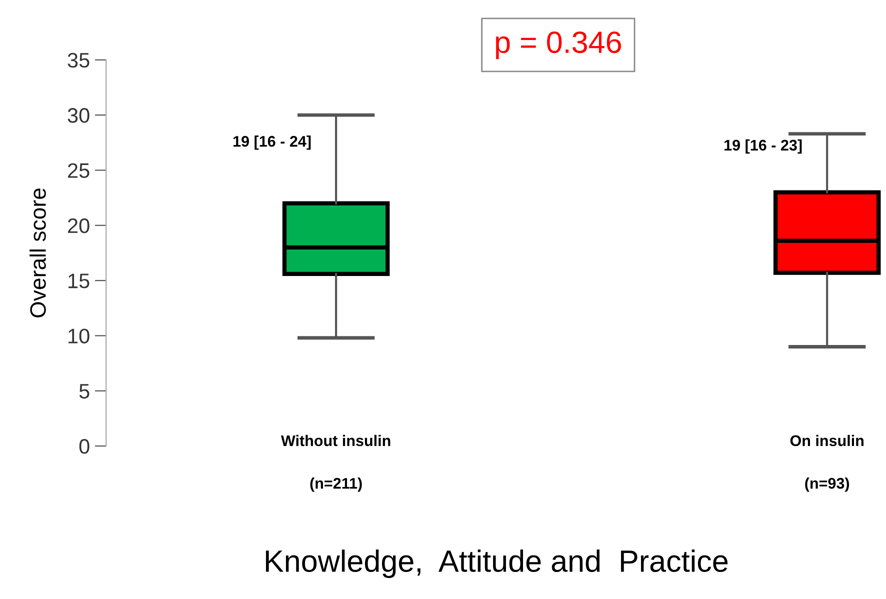 This screenshot has width=886, height=599. Describe the element at coordinates (336, 485) in the screenshot. I see `text: (n=211)` at that location.